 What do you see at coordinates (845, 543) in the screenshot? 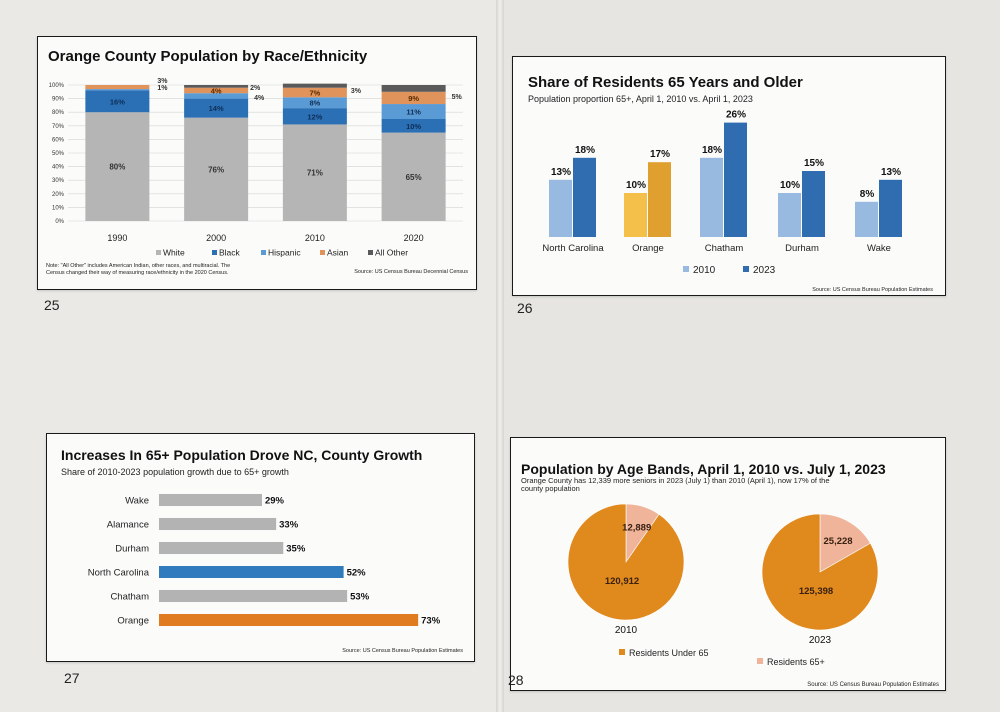
I see `pie-slice-65plus` at bounding box center [845, 543].